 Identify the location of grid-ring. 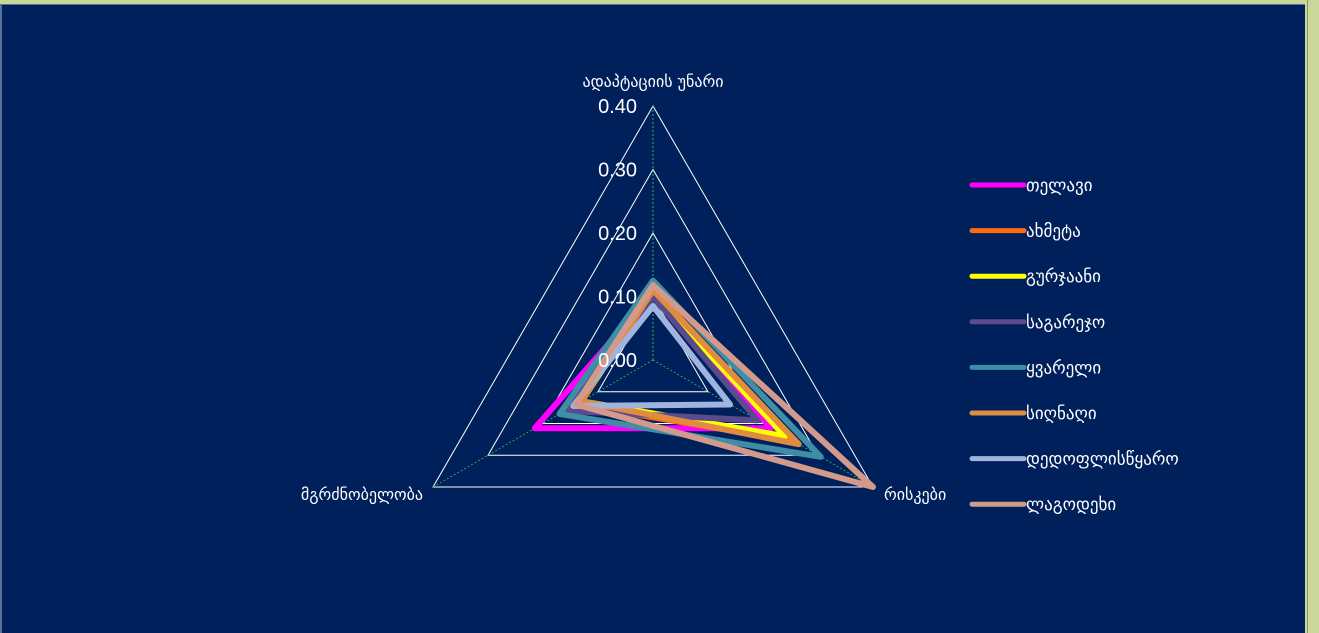
(653, 312).